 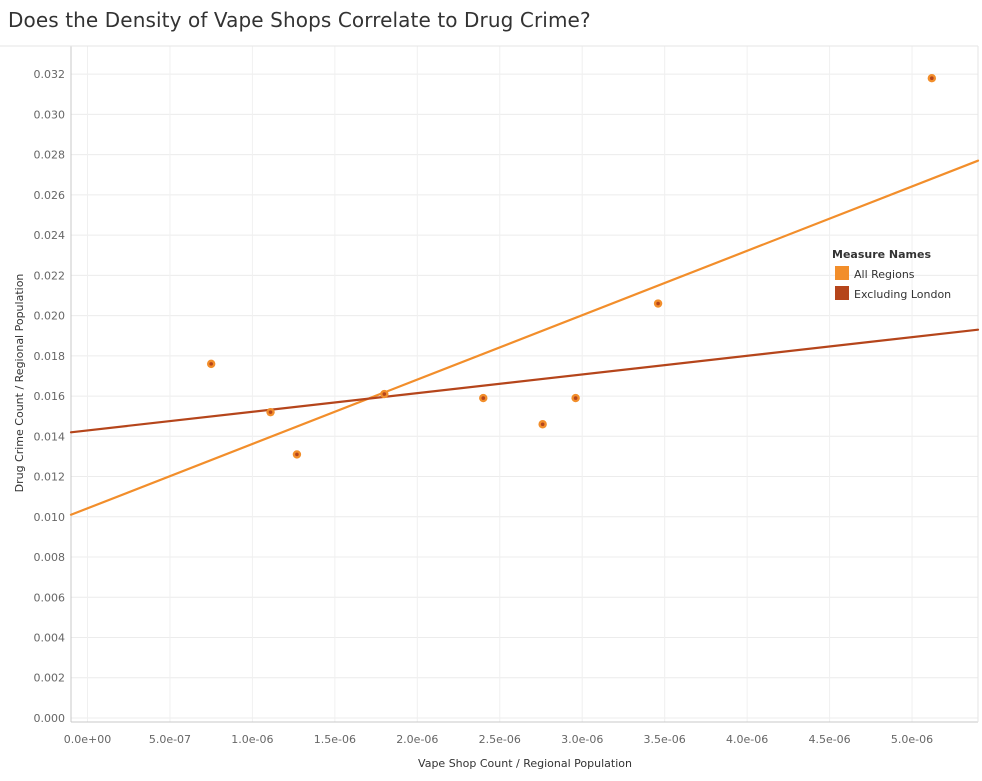 What do you see at coordinates (50, 718) in the screenshot?
I see `y-tick-label-0: 0.000` at bounding box center [50, 718].